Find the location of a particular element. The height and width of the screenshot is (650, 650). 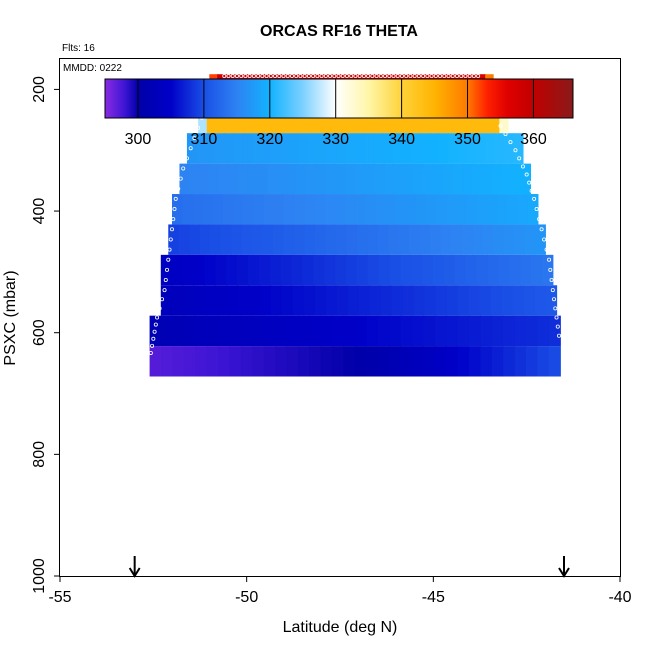

colorbar-tick-label: 340 is located at coordinates (401, 139).